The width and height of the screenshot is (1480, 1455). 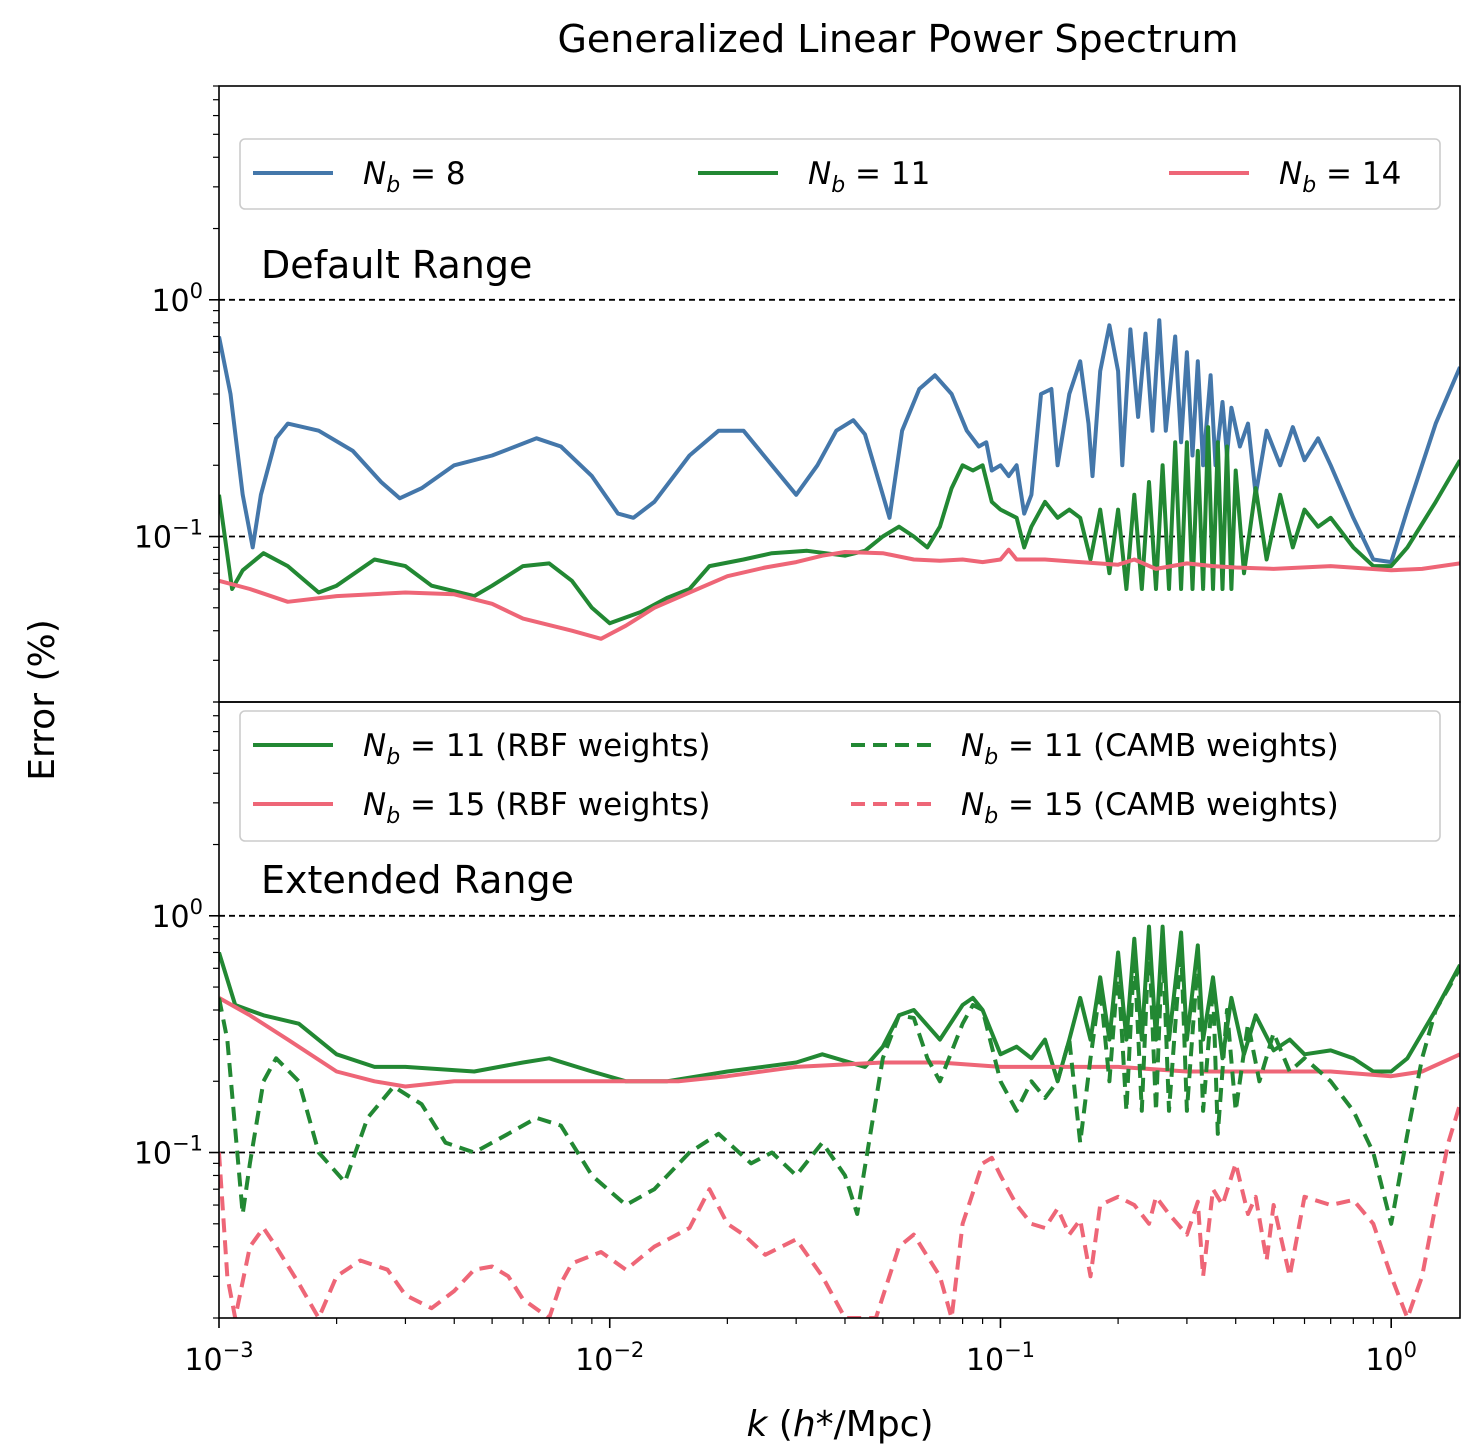 What do you see at coordinates (1150, 808) in the screenshot?
I see `legend-entry: Nb = 15 (CAMB weights)` at bounding box center [1150, 808].